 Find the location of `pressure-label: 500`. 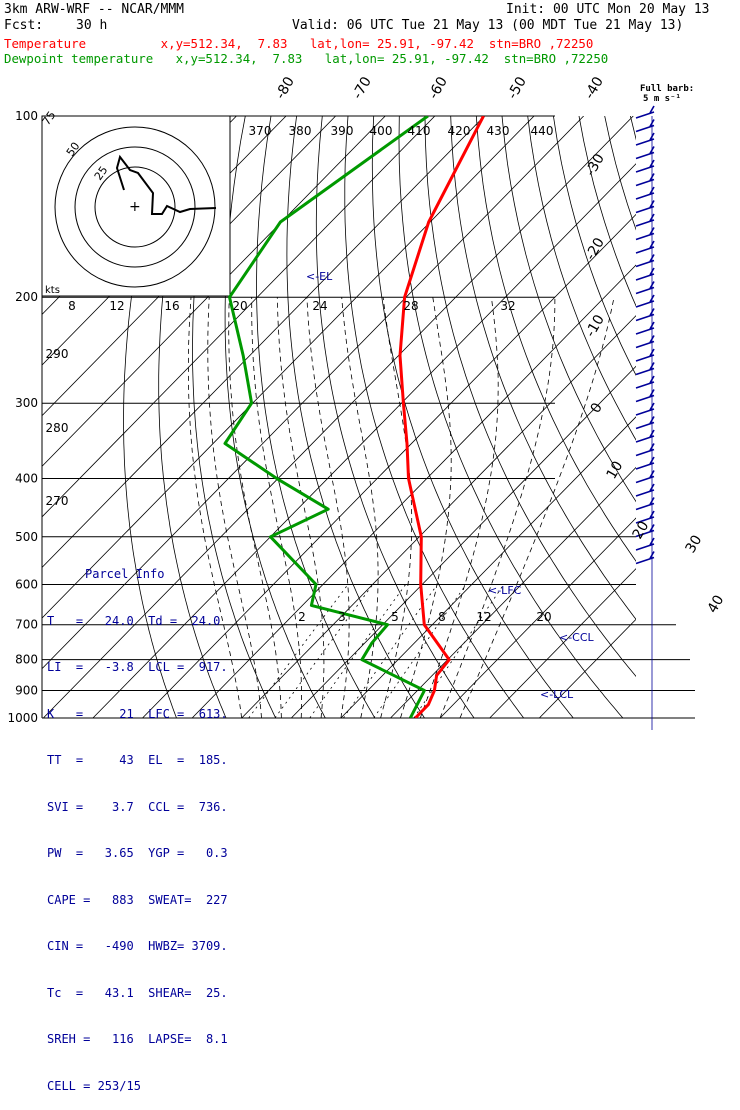

pressure-label: 500 is located at coordinates (26, 537).